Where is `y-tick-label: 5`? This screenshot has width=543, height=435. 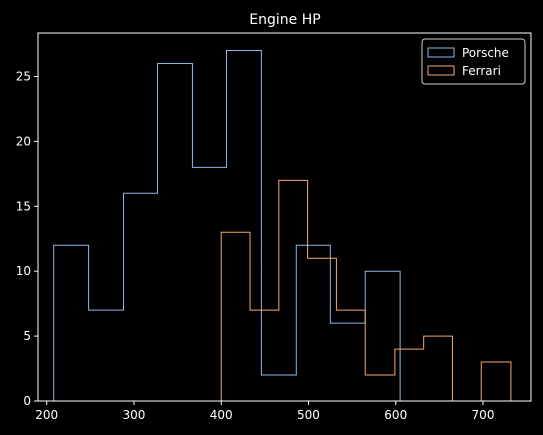
y-tick-label: 5 is located at coordinates (27, 336).